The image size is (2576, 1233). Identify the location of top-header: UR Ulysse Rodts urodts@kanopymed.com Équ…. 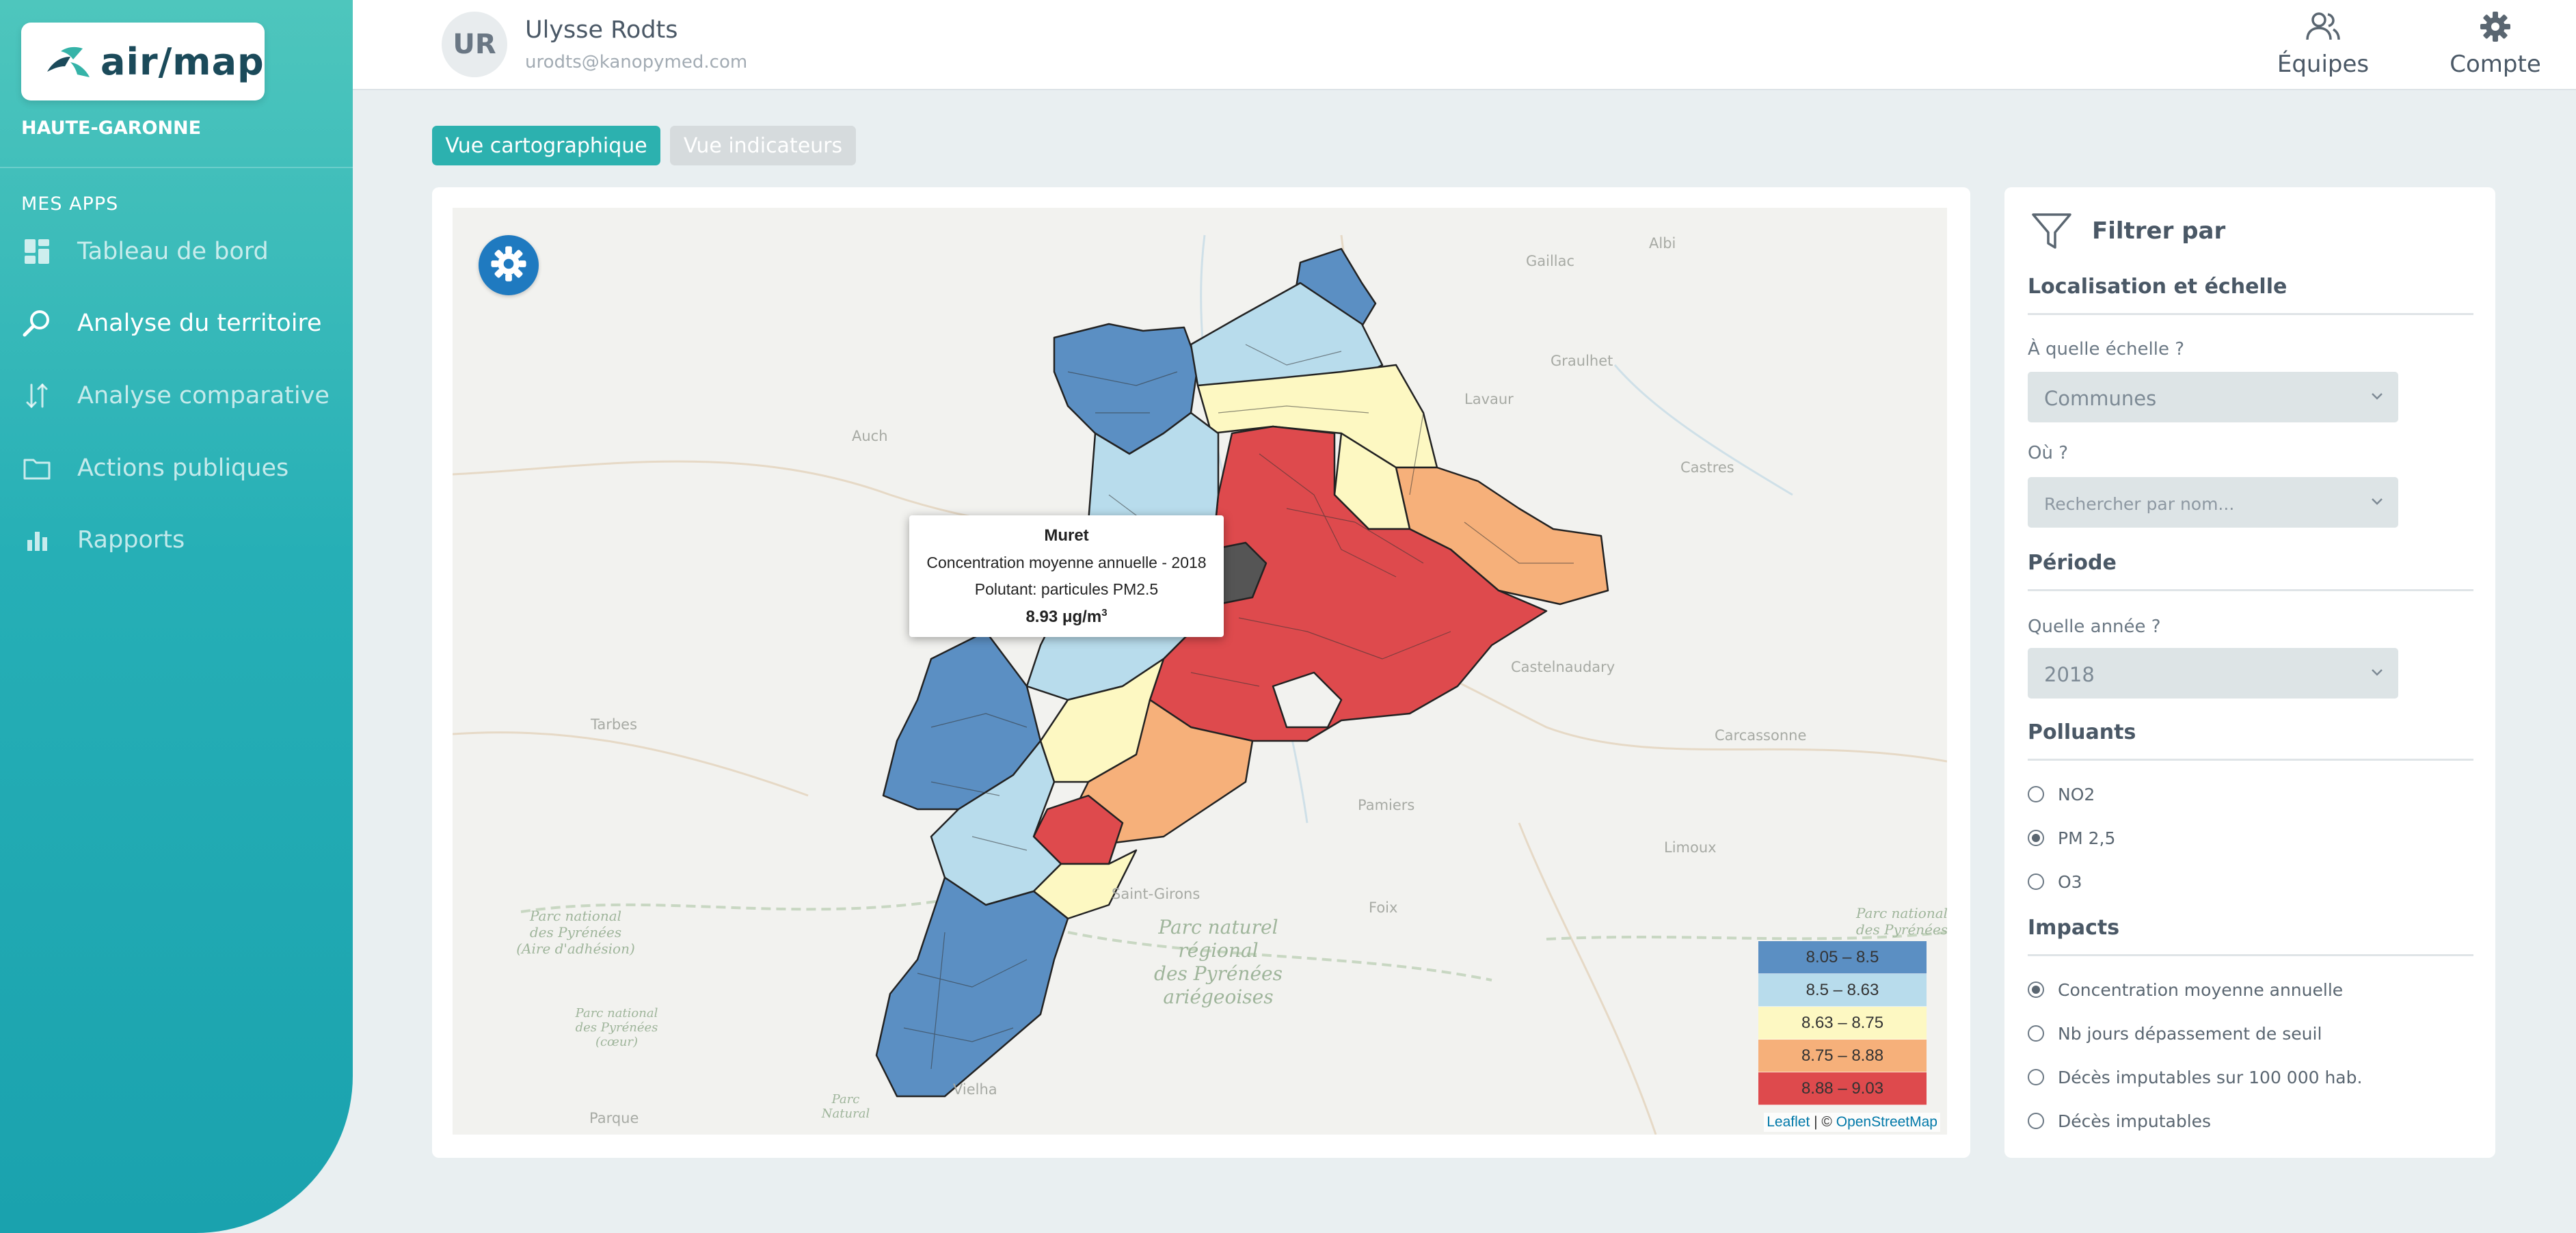
(1464, 45).